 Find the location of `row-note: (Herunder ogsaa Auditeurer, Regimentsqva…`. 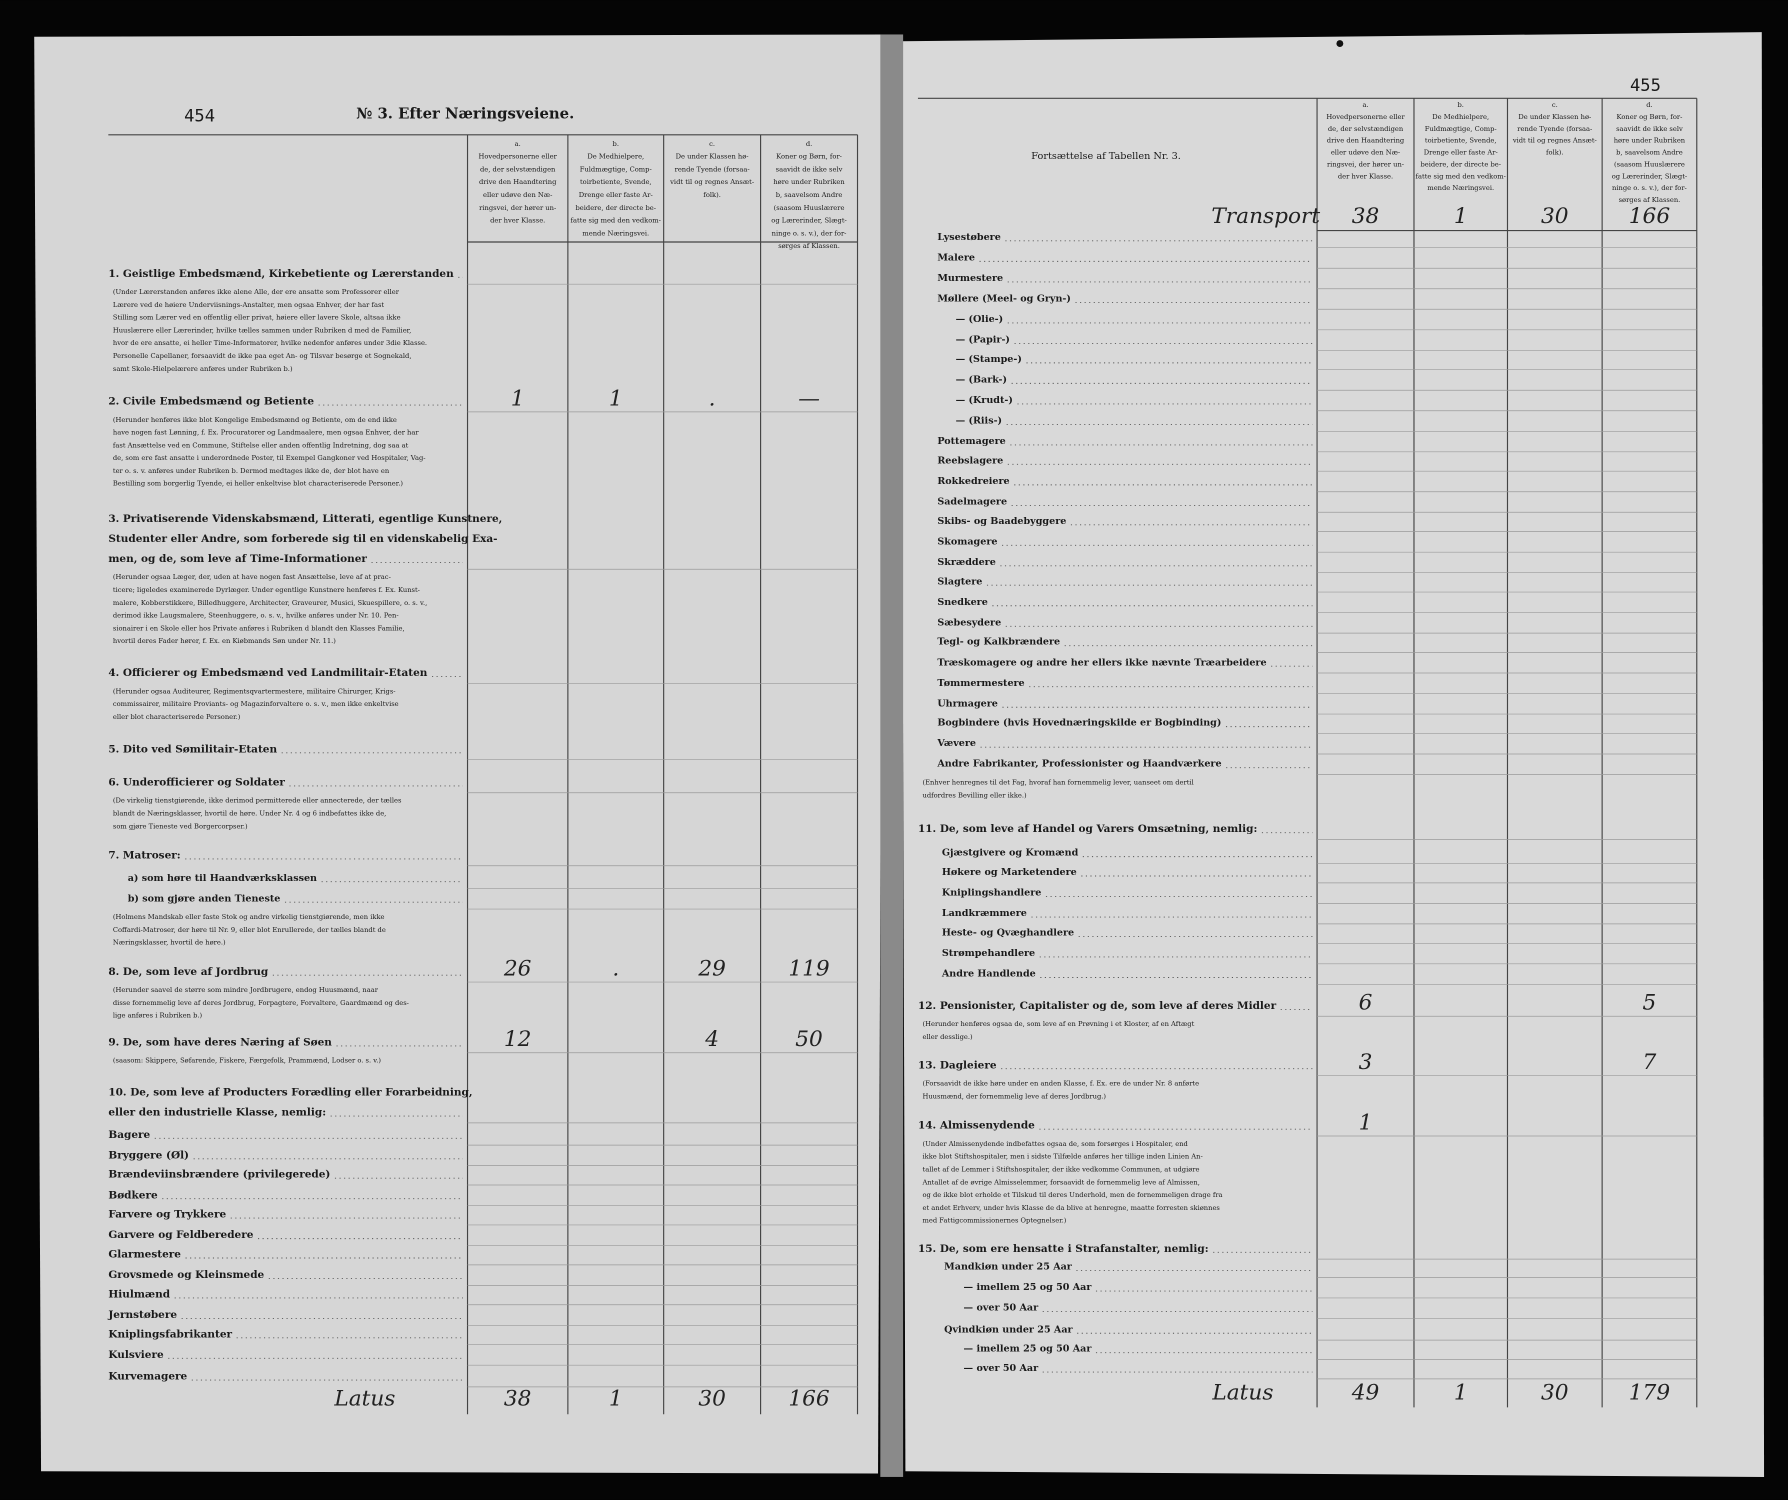

row-note: (Herunder ogsaa Auditeurer, Regimentsqva… is located at coordinates (254, 691).